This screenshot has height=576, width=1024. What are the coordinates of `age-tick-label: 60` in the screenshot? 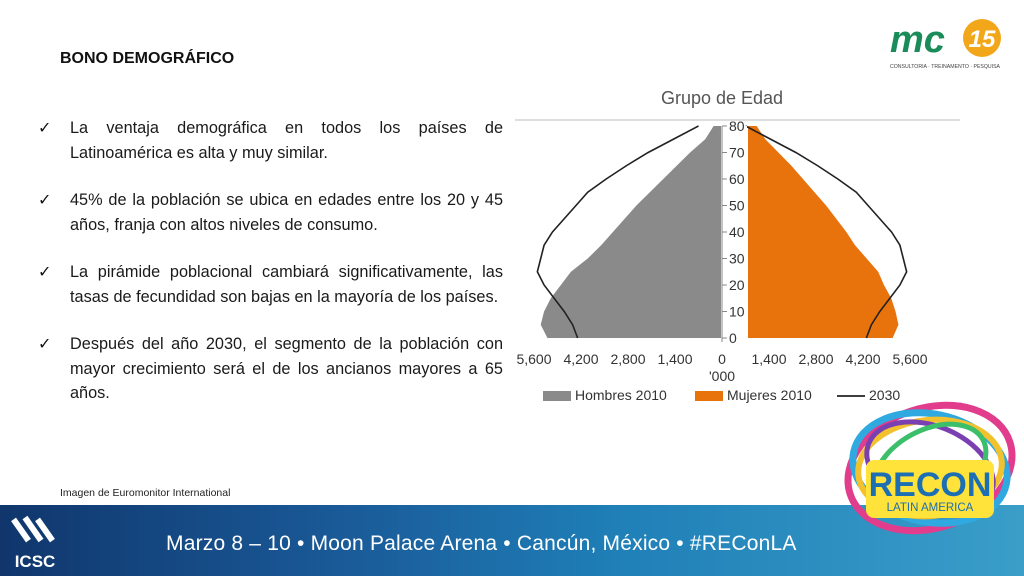 It's located at (737, 179).